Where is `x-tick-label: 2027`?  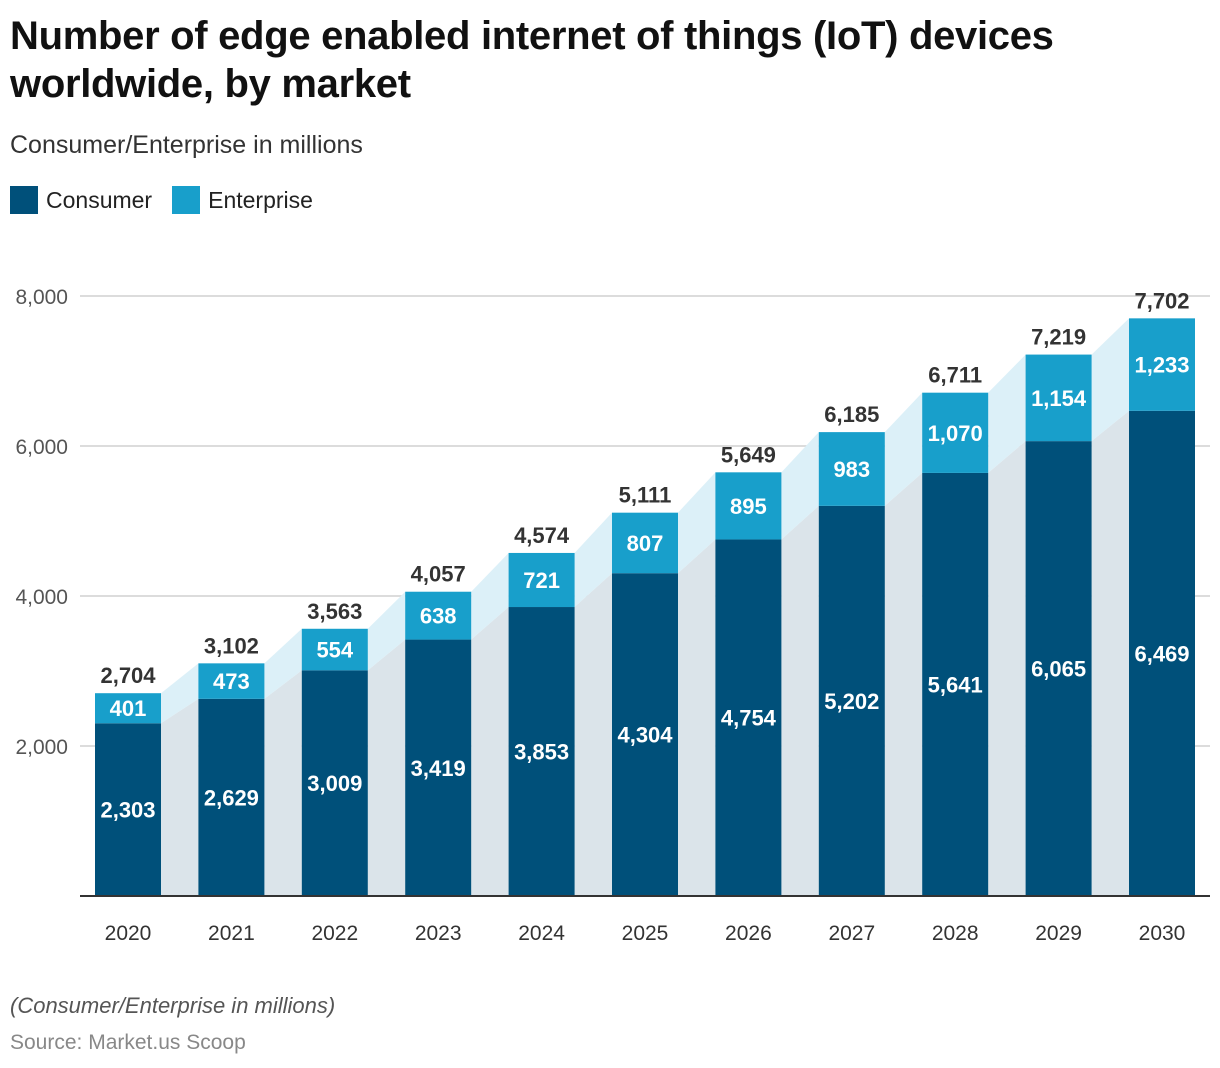
x-tick-label: 2027 is located at coordinates (851, 933).